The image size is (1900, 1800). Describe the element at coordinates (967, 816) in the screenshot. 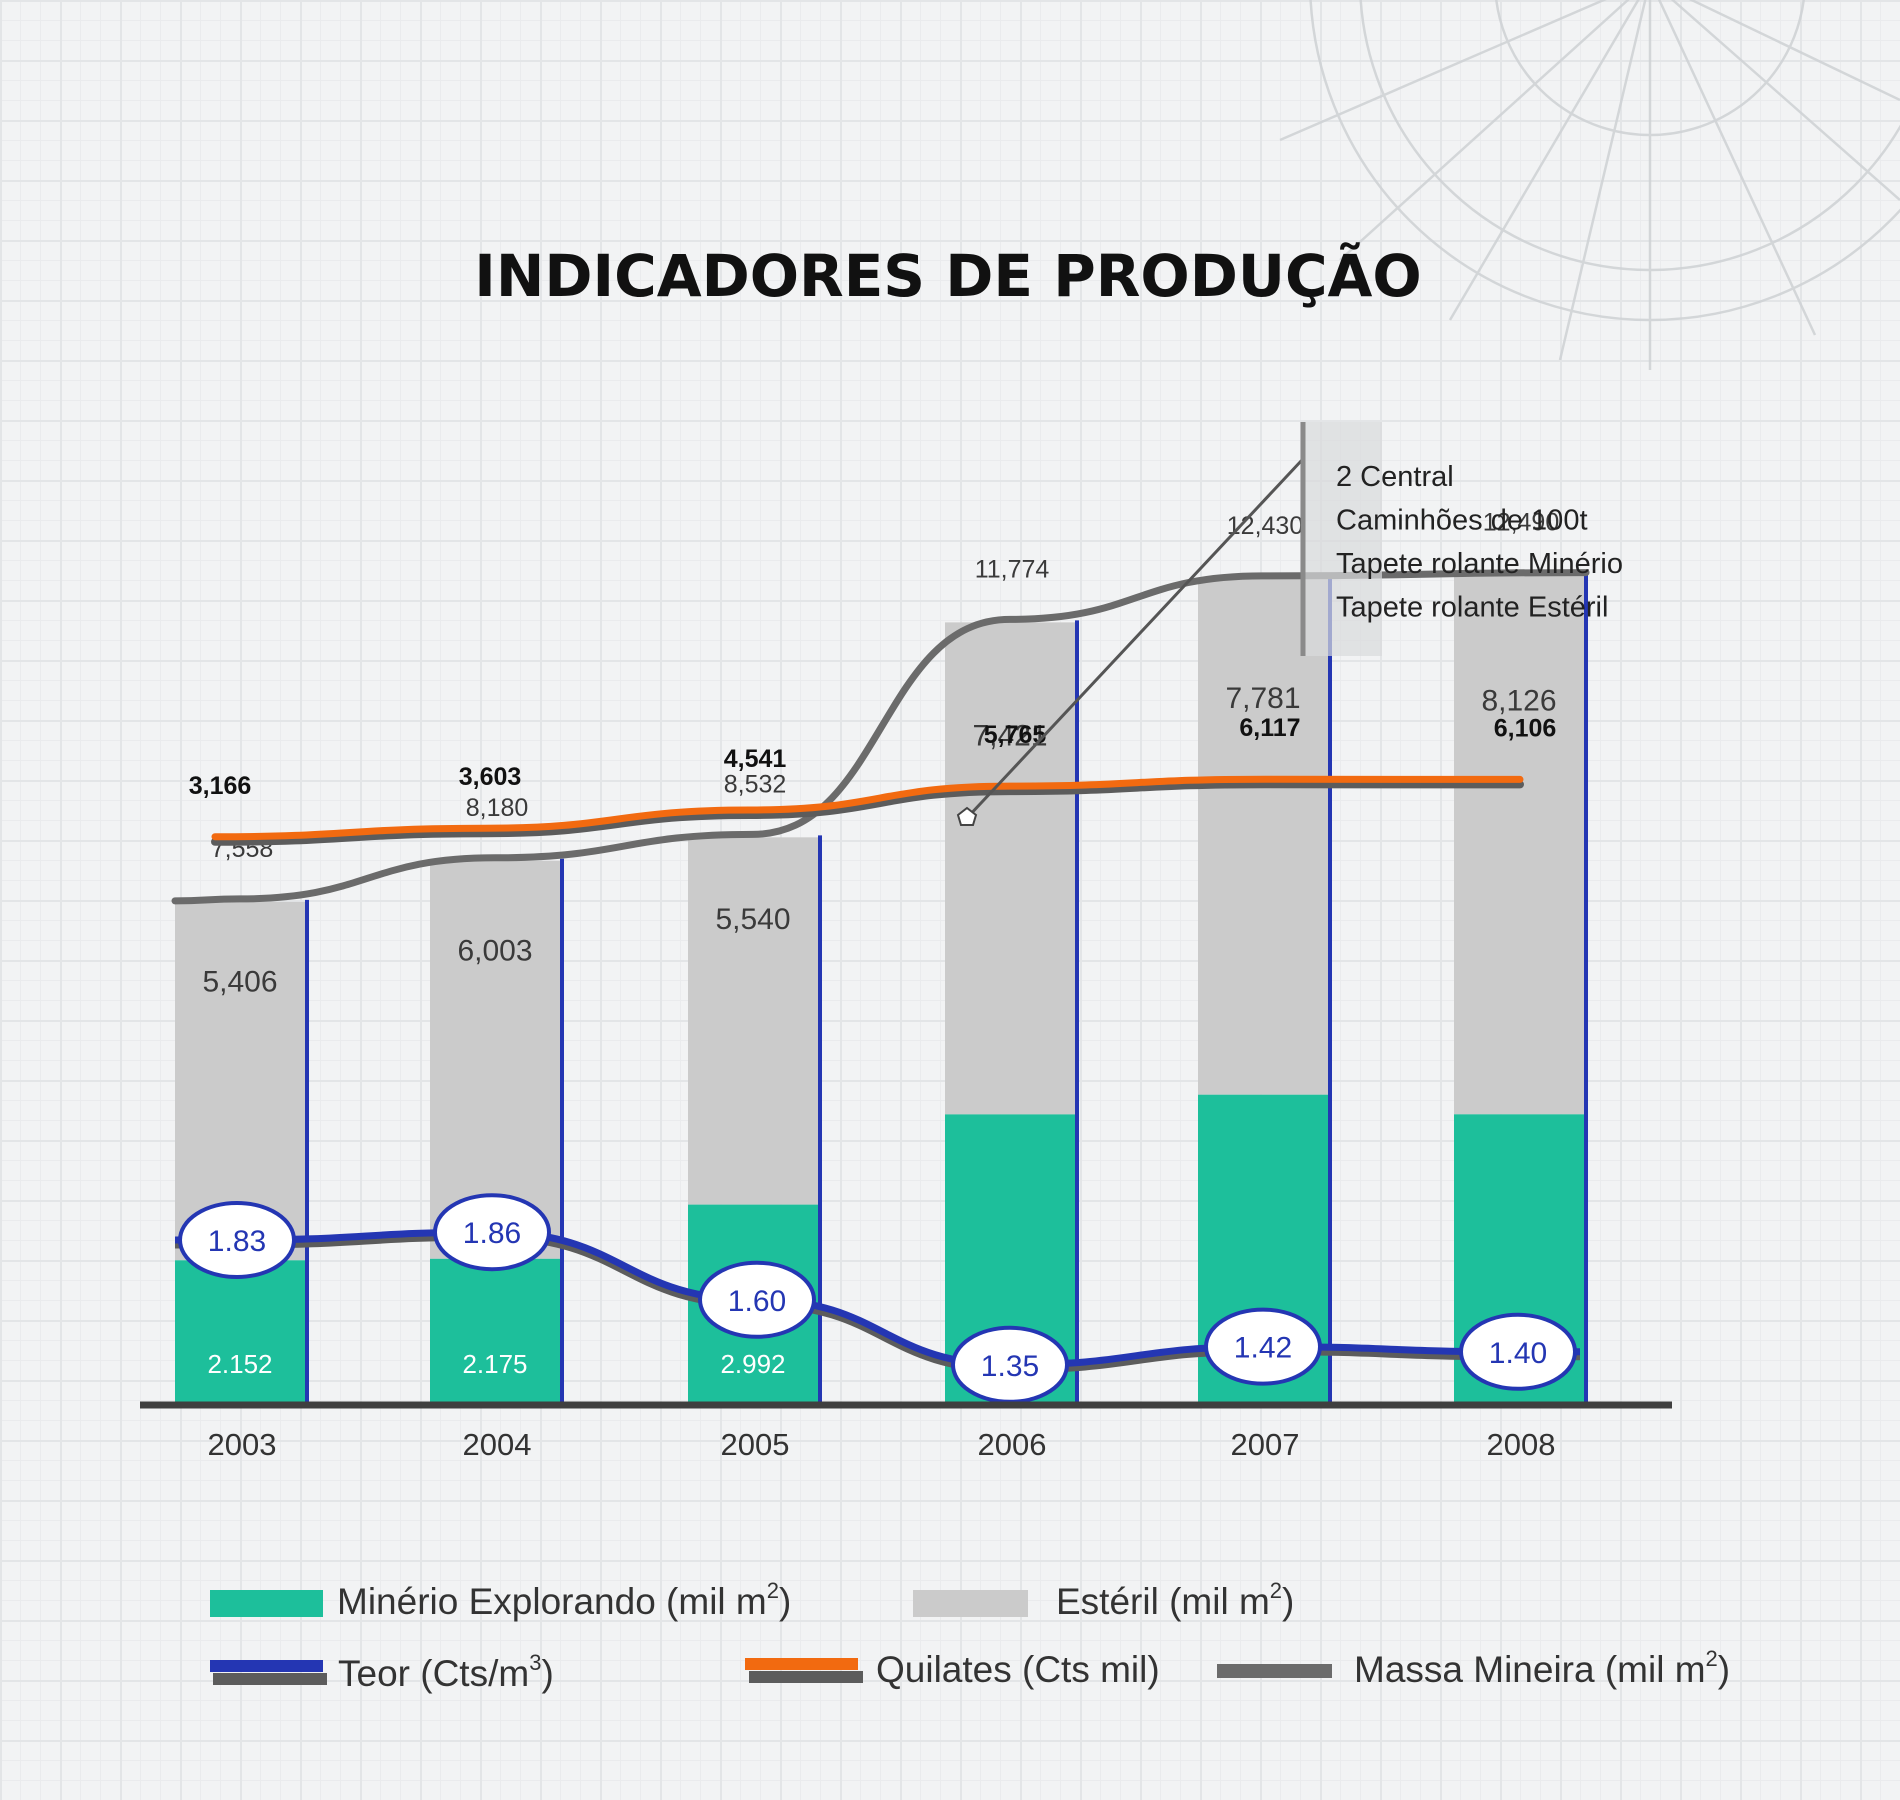

I see `annotation-marker` at that location.